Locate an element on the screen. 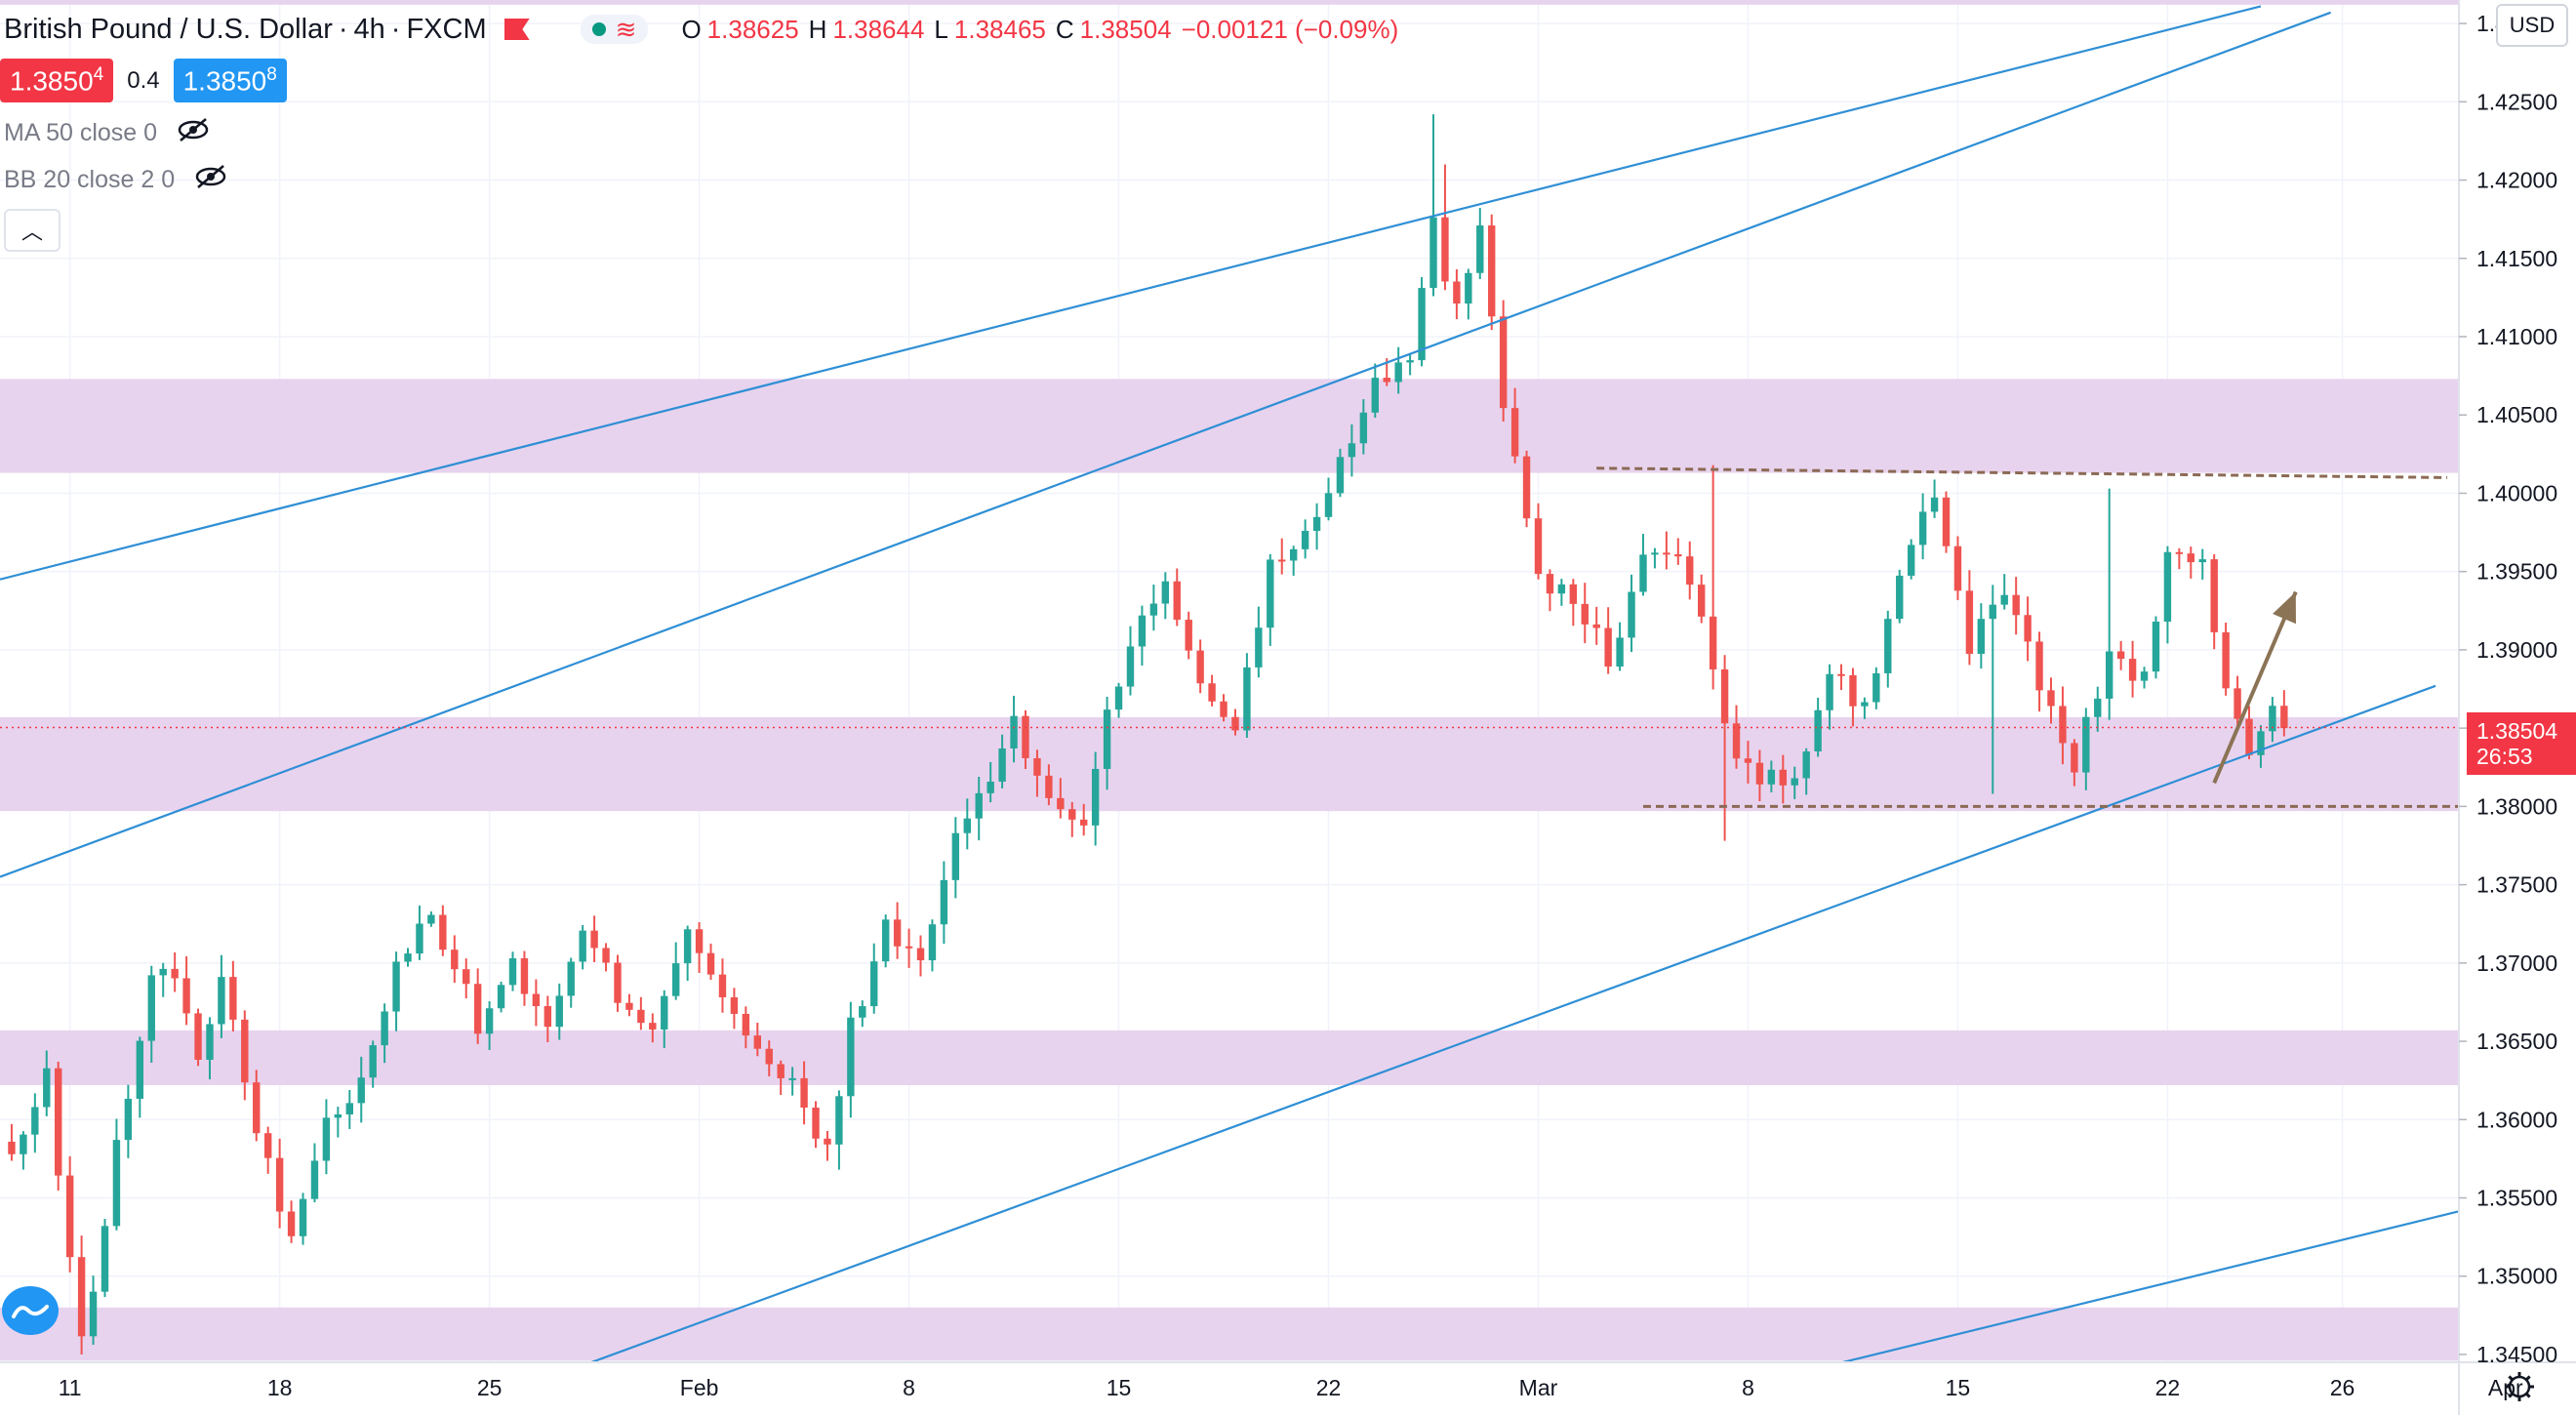  wave-icon: ≋ is located at coordinates (626, 29).